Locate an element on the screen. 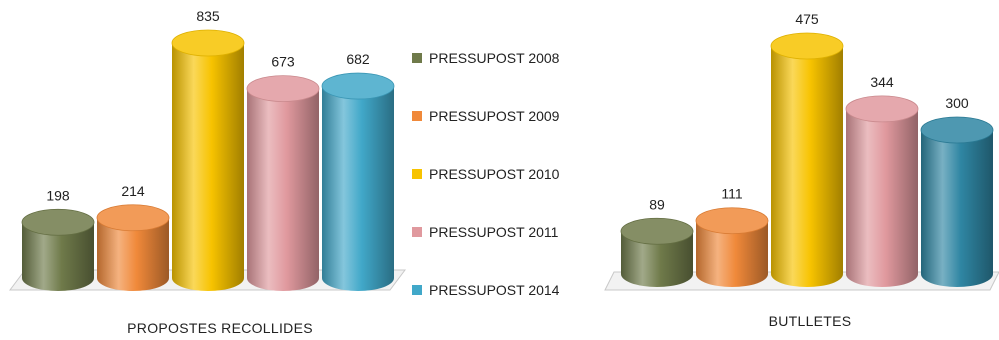 The image size is (999, 340). chart1-bar-0: 198 is located at coordinates (58, 239).